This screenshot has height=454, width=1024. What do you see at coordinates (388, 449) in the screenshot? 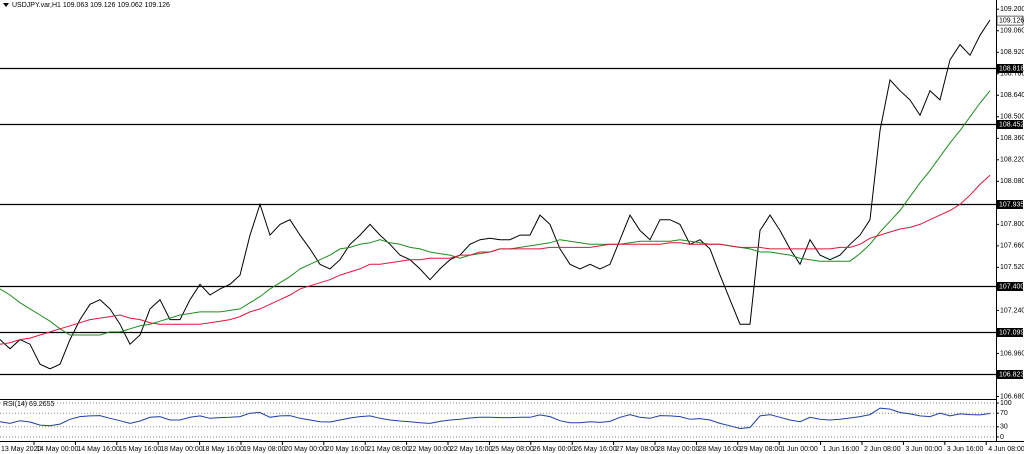
I see `x-tick-label: 21 May 08:00` at bounding box center [388, 449].